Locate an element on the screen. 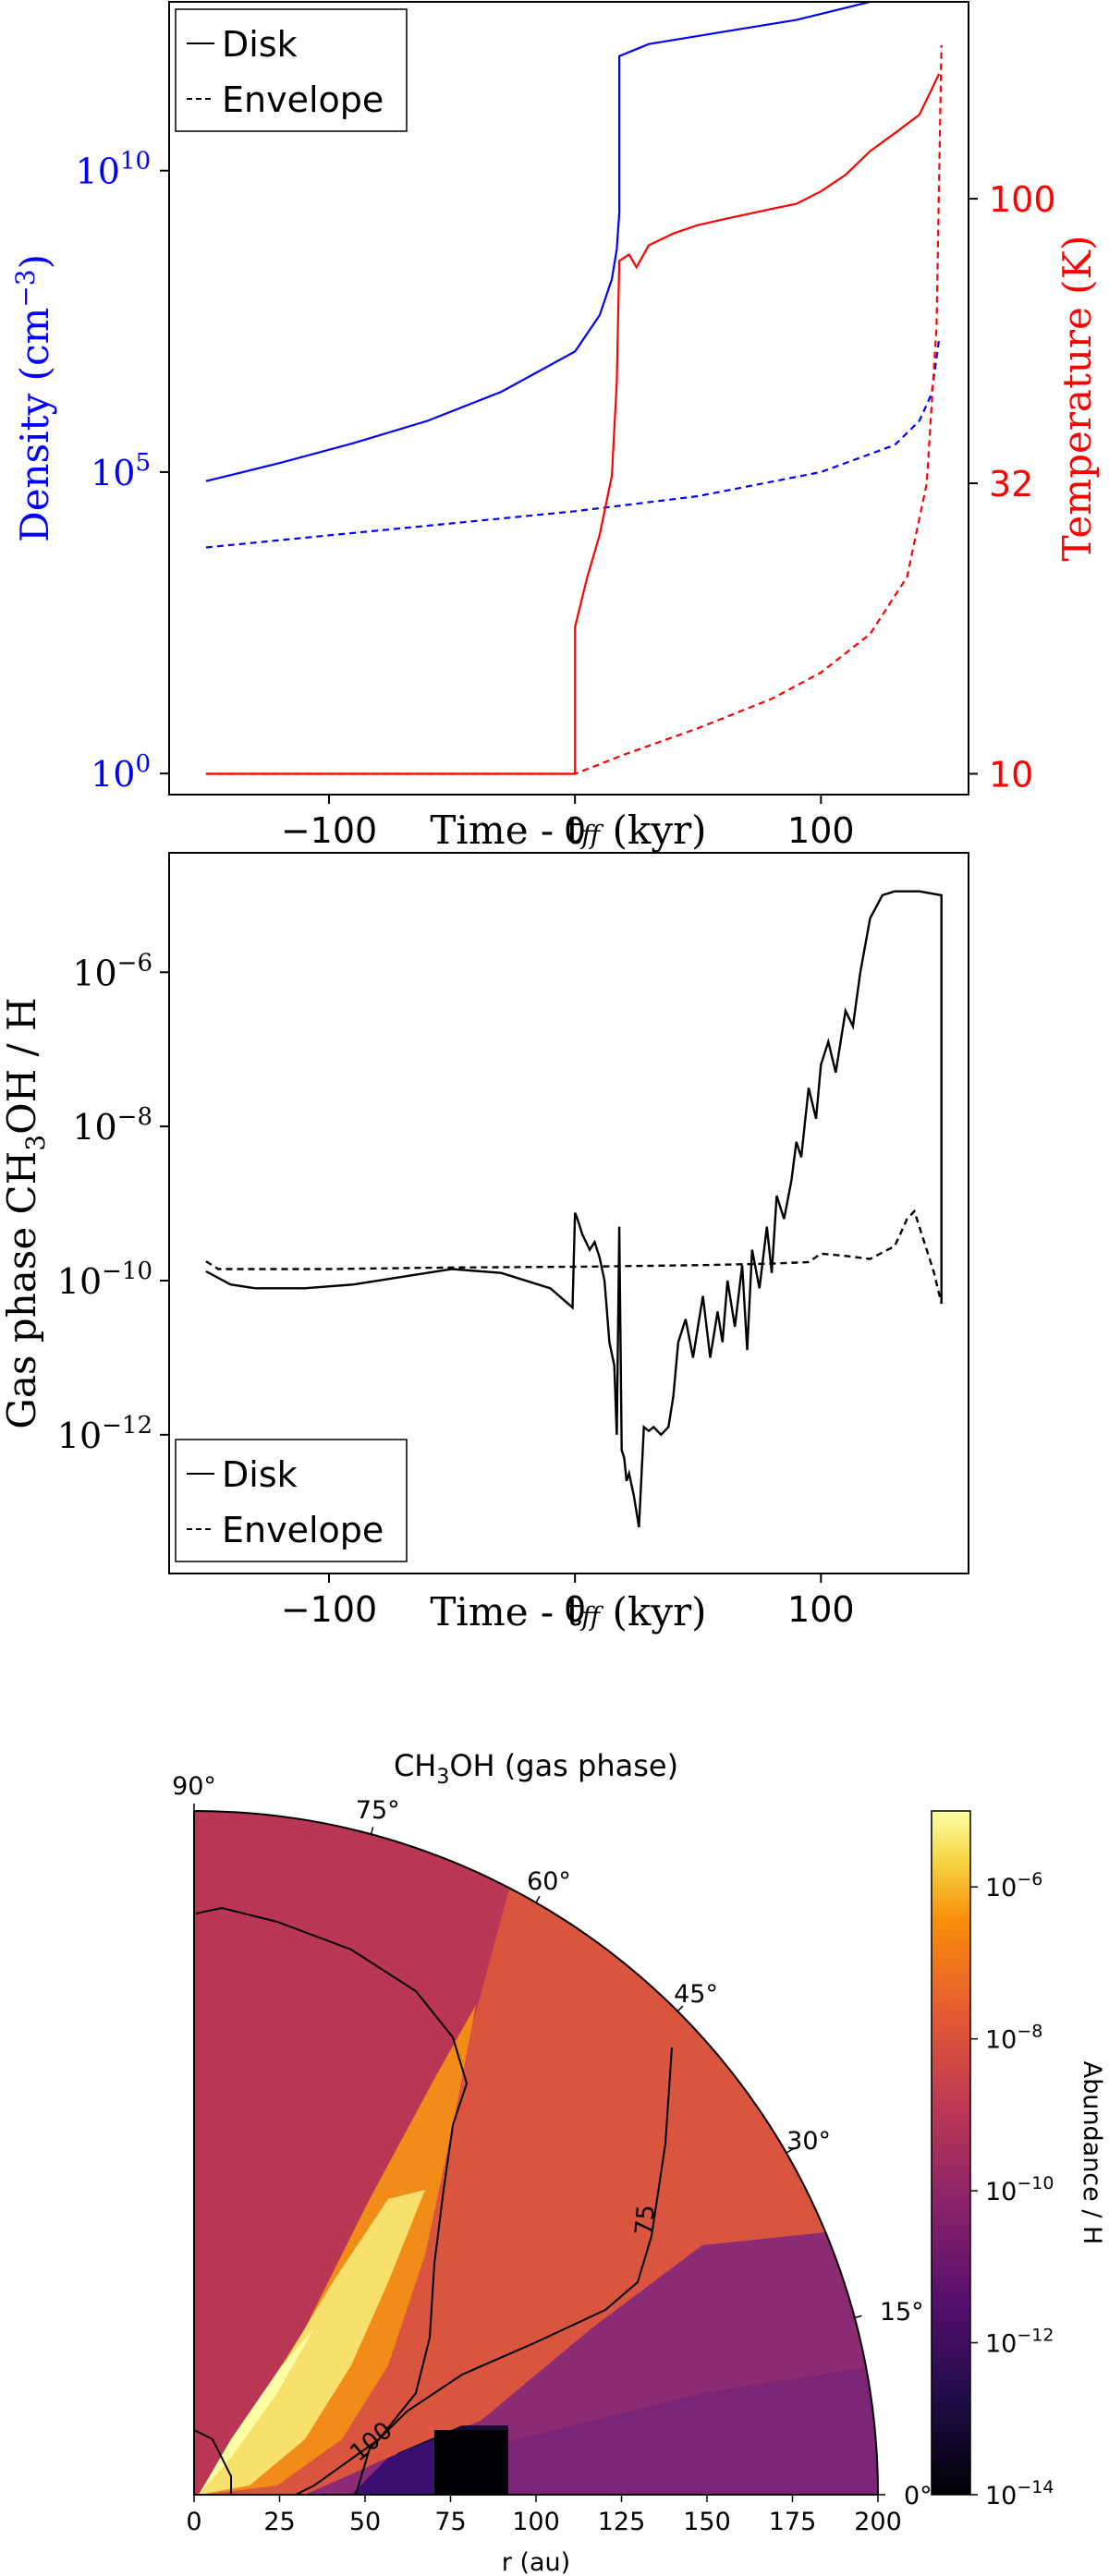 Image resolution: width=1109 pixels, height=2576 pixels. temperature-contour-inner is located at coordinates (212, 2462).